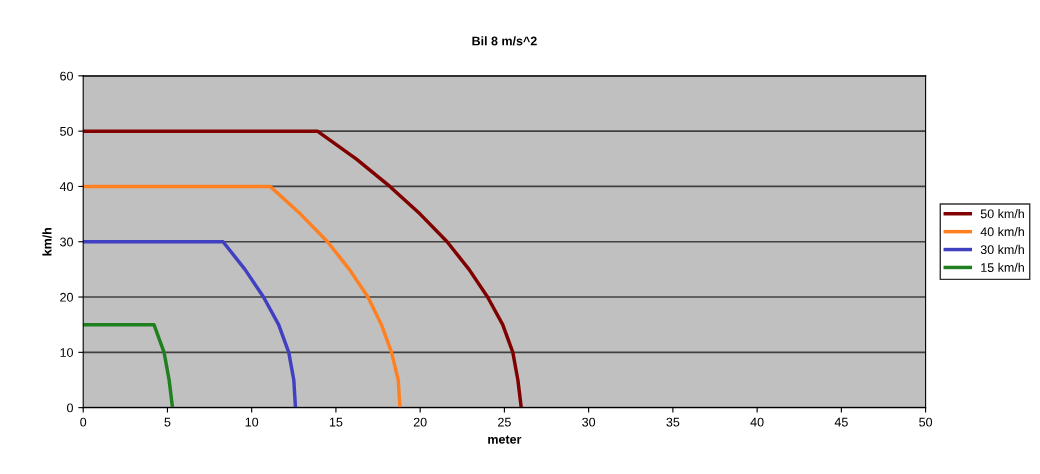 Image resolution: width=1040 pixels, height=474 pixels. I want to click on x-axis-title: meter, so click(505, 439).